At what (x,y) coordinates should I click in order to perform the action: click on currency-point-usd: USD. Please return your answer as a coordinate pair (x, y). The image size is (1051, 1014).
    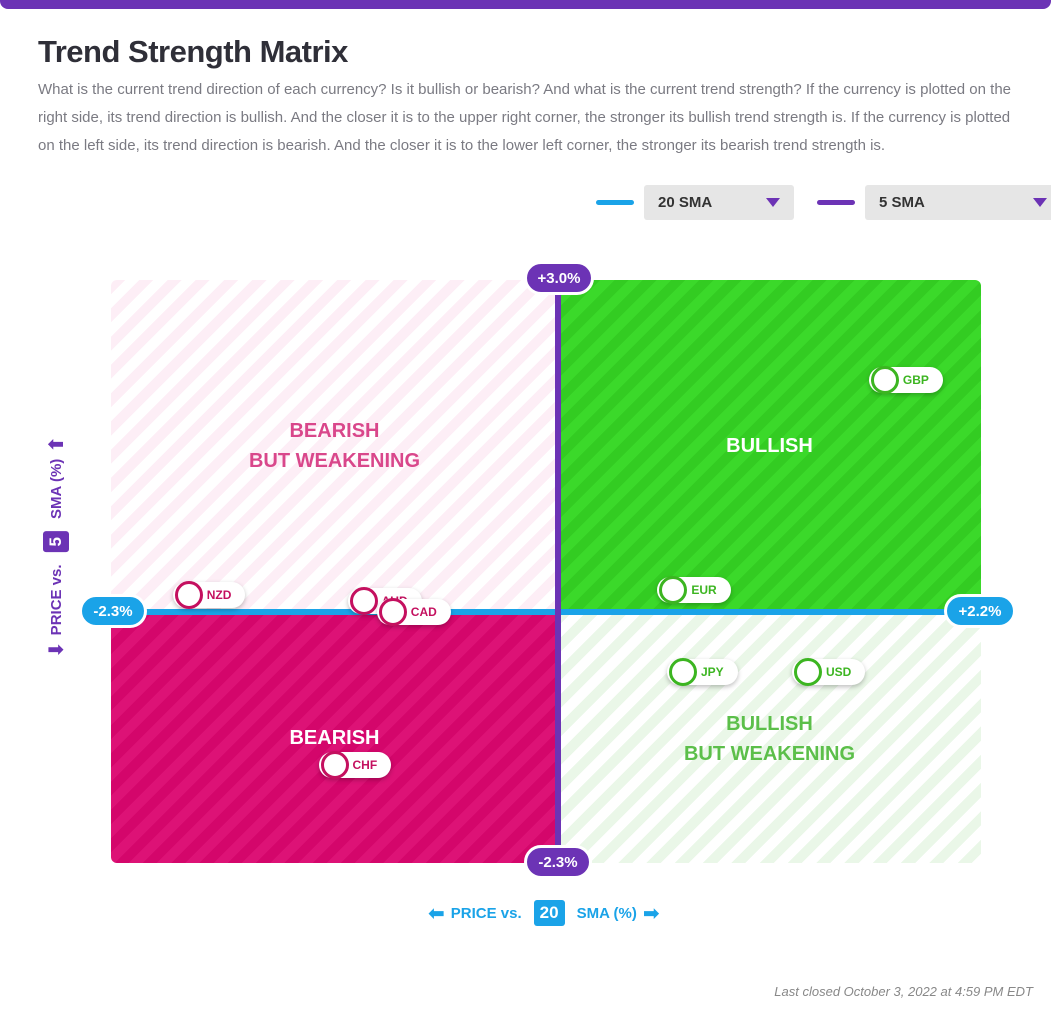
    Looking at the image, I should click on (828, 672).